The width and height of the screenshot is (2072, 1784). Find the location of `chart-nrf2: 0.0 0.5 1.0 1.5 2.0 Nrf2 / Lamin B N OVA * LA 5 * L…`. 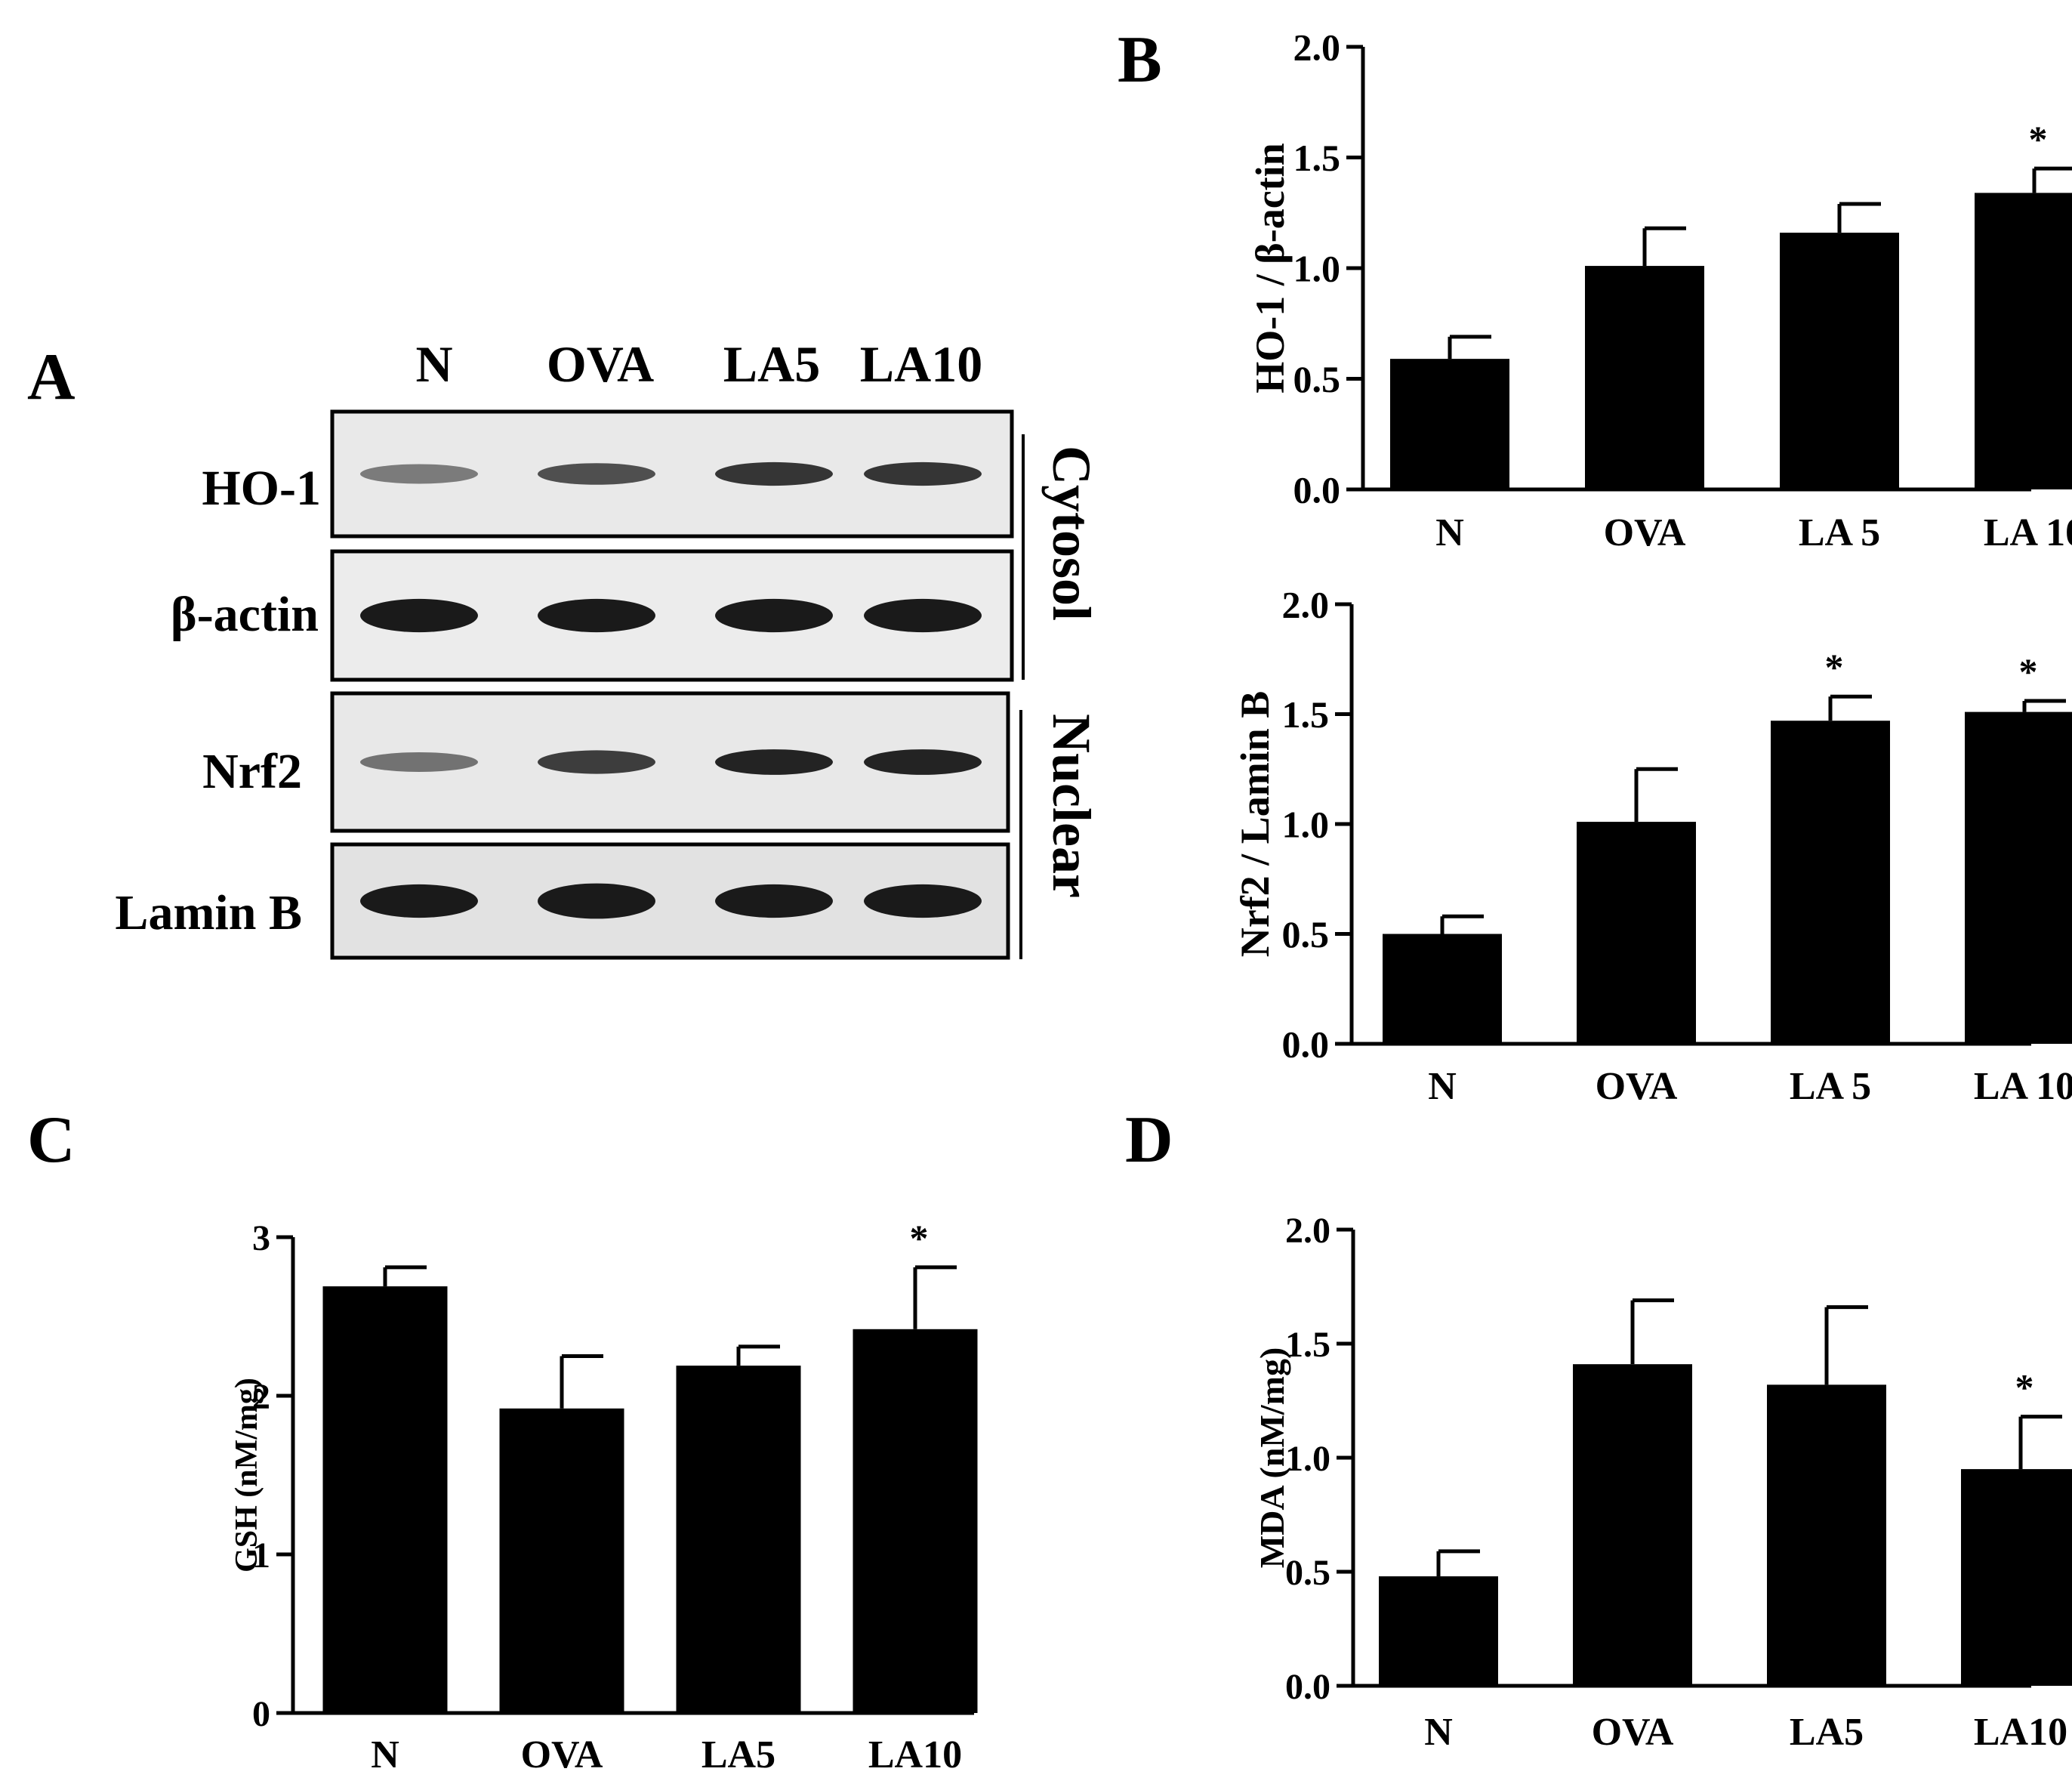

chart-nrf2: 0.0 0.5 1.0 1.5 2.0 Nrf2 / Lamin B N OVA * LA 5 * L… is located at coordinates (1652, 846).